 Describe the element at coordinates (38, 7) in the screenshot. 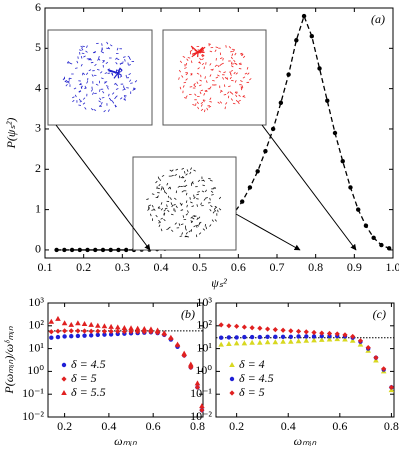

I see `y-tick-label: 6` at that location.